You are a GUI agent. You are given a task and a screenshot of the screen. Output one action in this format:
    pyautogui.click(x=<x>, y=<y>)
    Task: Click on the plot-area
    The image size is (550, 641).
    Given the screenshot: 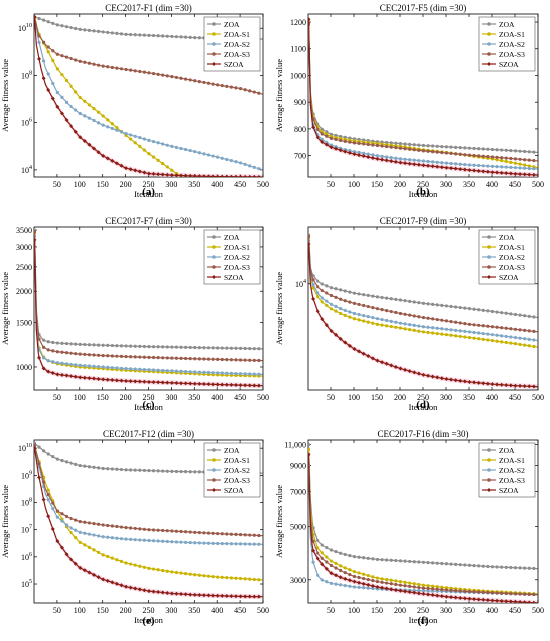 What is the action you would take?
    pyautogui.click(x=148, y=520)
    